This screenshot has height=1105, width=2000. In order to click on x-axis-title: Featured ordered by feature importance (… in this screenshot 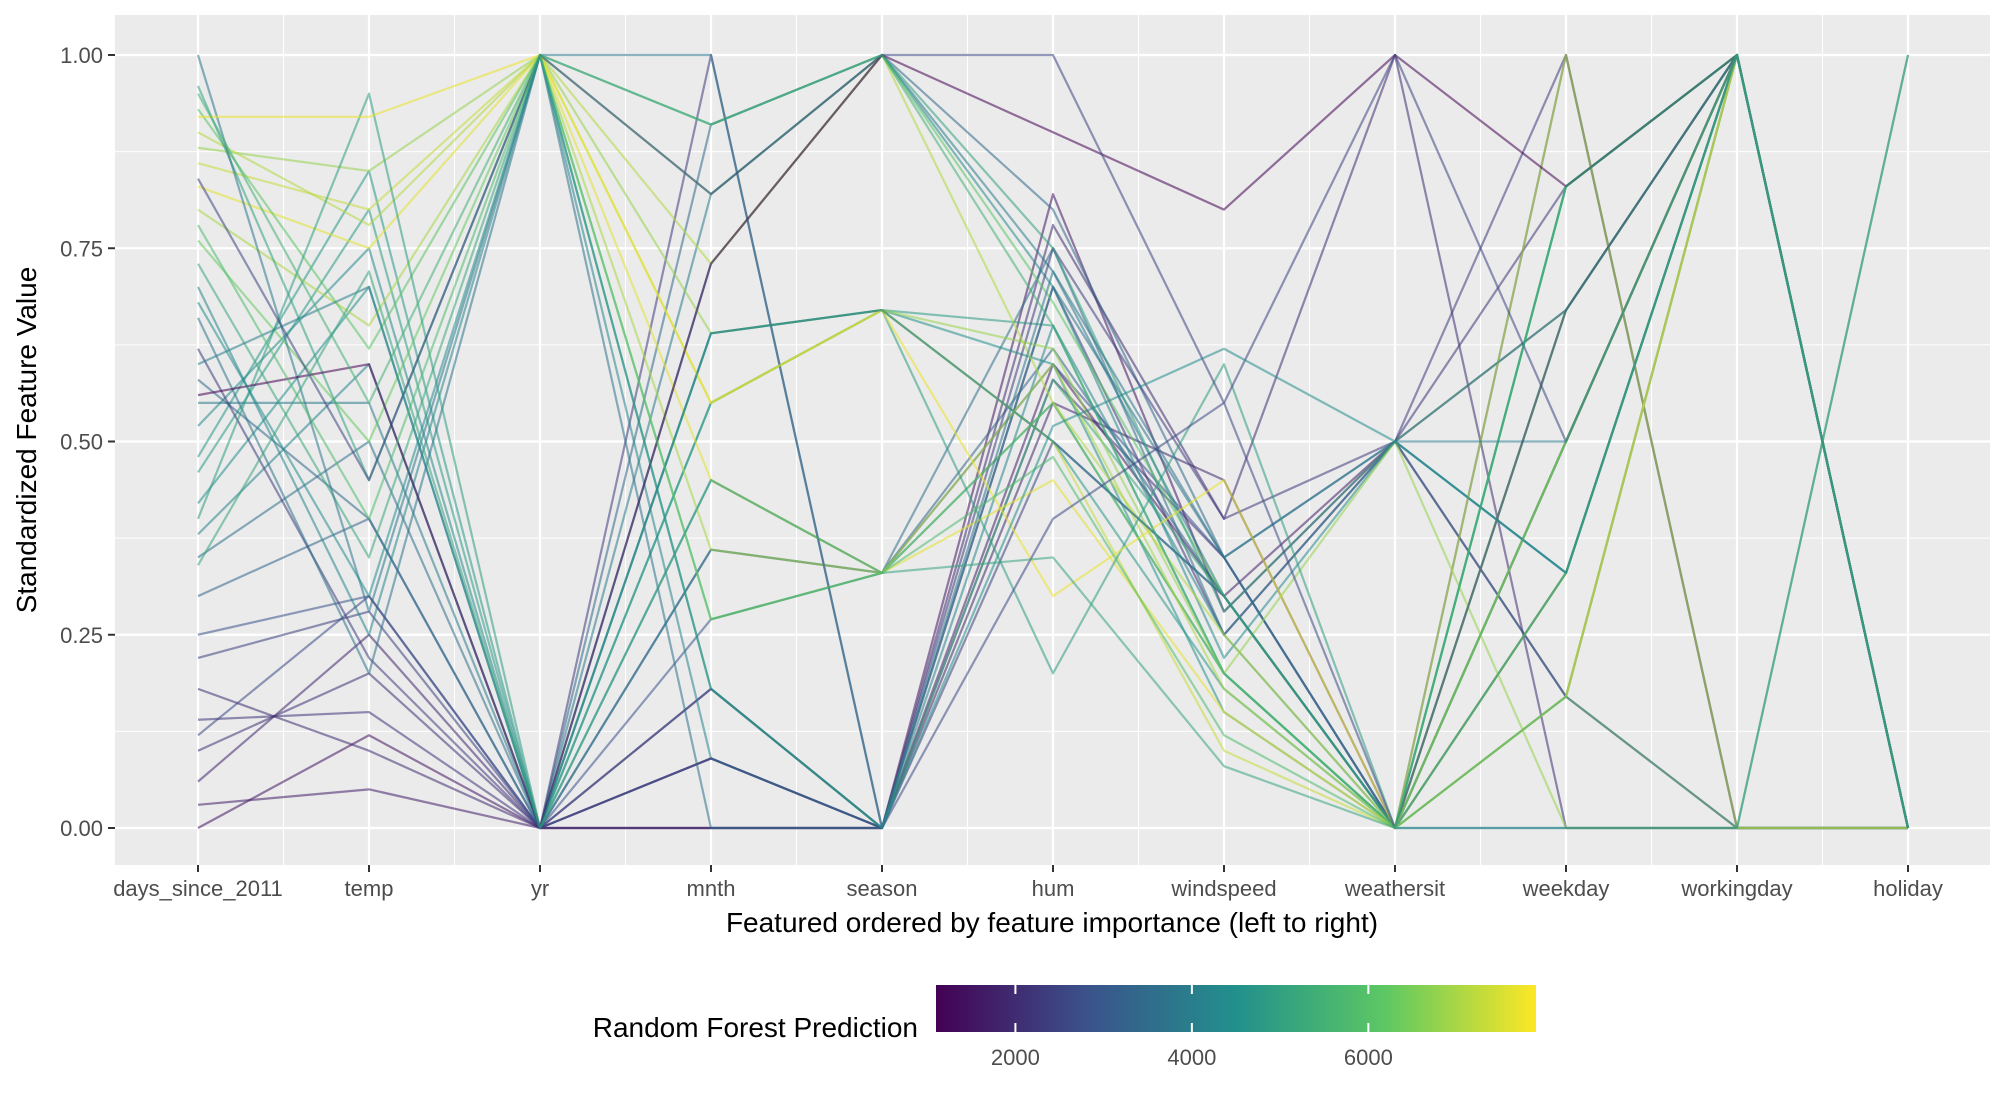, I will do `click(1052, 922)`.